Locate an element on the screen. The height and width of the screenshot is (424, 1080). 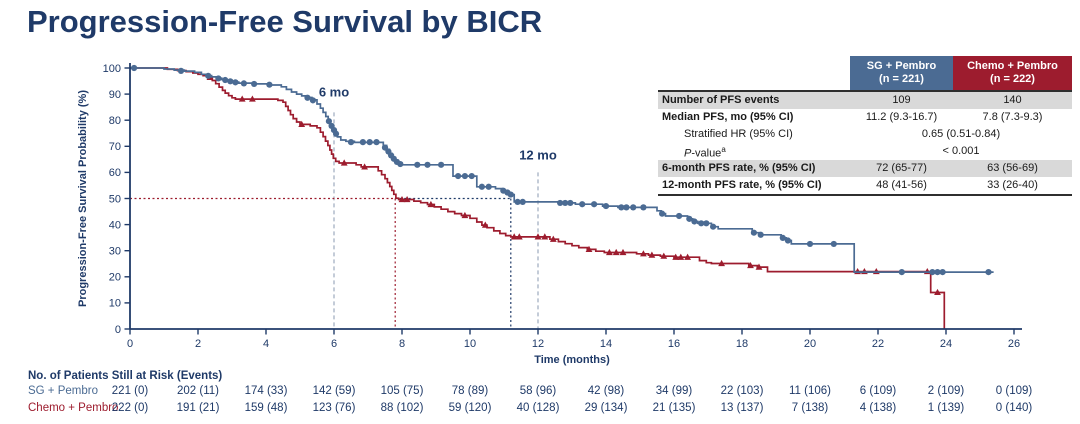
row-p-value: P-valuea < 0.001 is located at coordinates (832, 152).